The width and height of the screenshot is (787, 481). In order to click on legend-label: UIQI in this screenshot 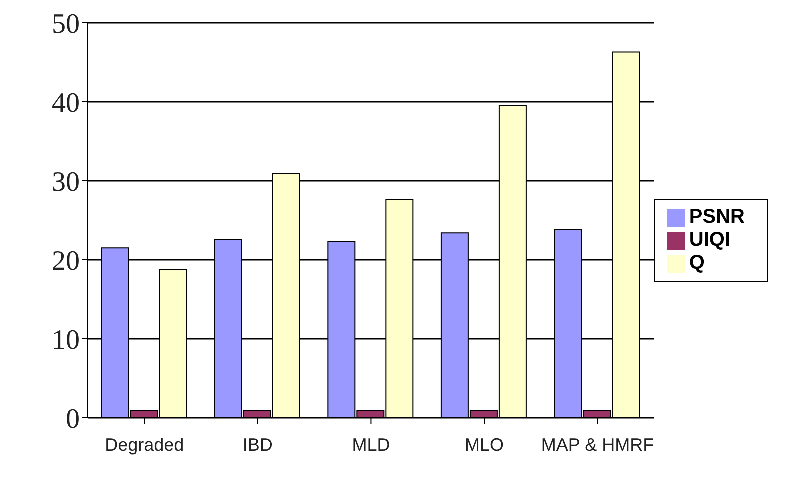, I will do `click(710, 240)`.